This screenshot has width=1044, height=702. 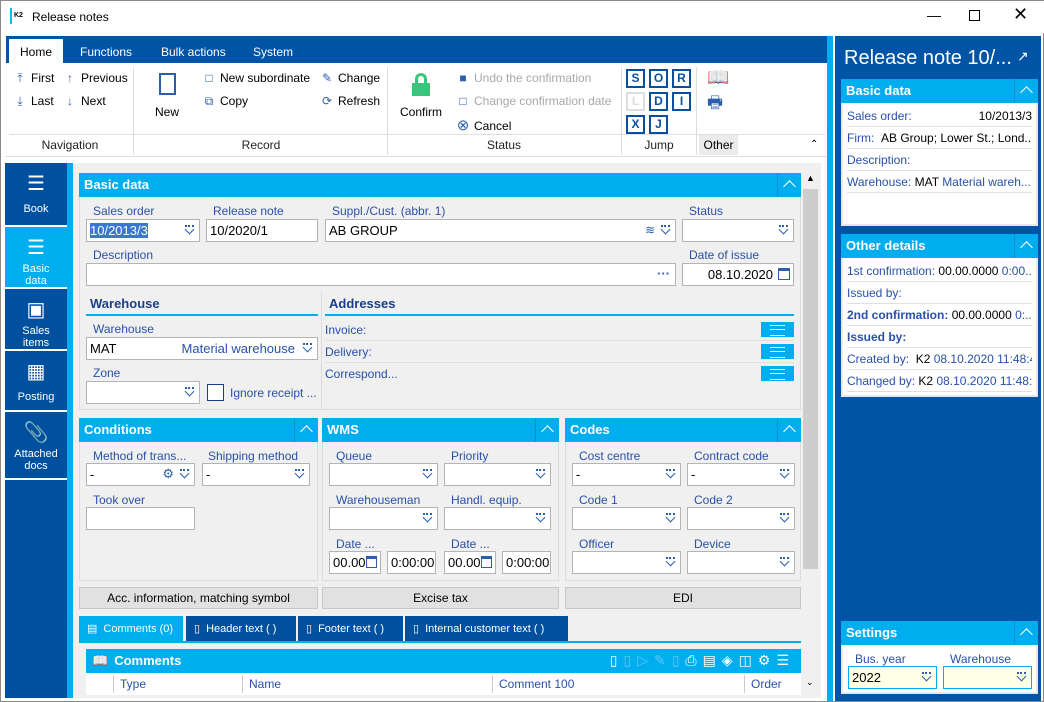 What do you see at coordinates (215, 392) in the screenshot?
I see `ignore-receipt-checkbox` at bounding box center [215, 392].